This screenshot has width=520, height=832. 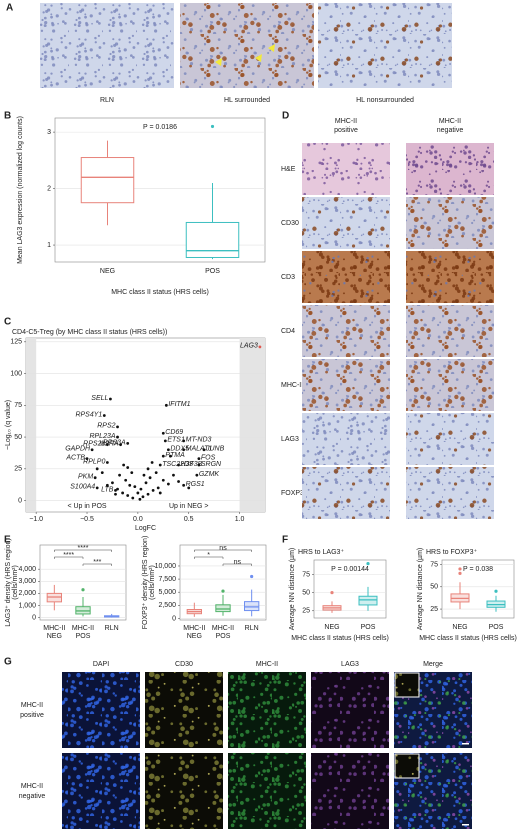 What do you see at coordinates (16, 342) in the screenshot?
I see `y-tick-label: 125` at bounding box center [16, 342].